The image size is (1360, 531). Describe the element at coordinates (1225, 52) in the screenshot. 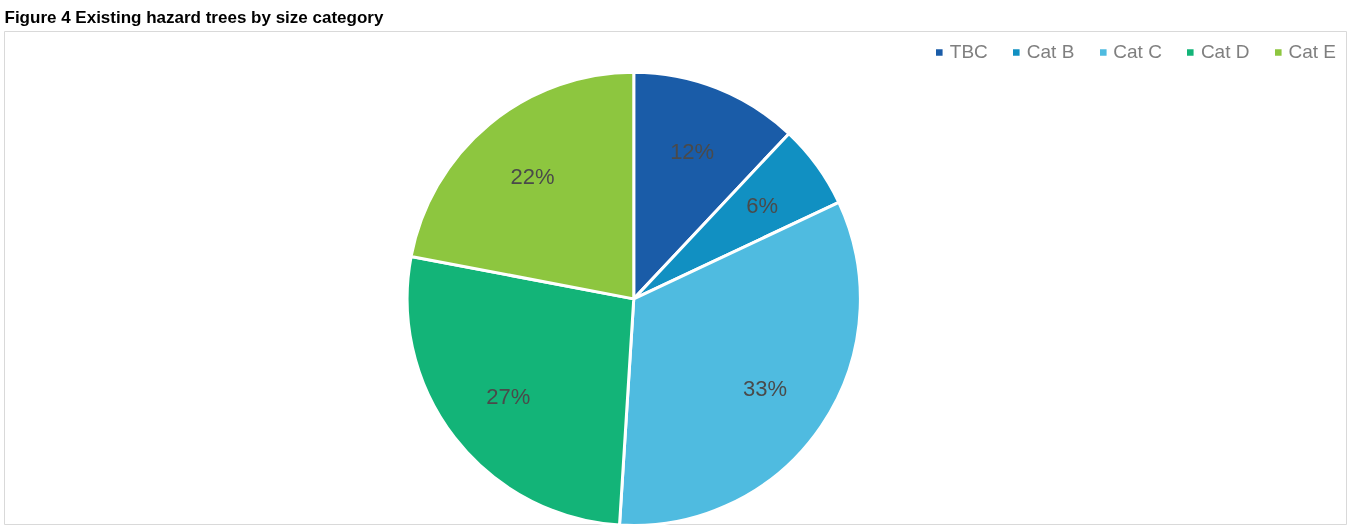

I see `legend-label: Cat D` at that location.